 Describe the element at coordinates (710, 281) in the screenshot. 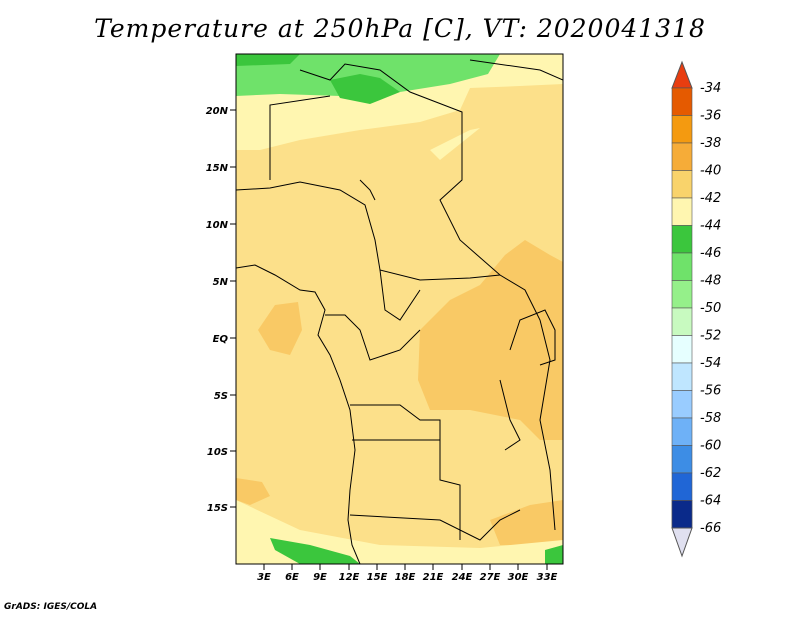

I see `colorbar-label: -48` at that location.